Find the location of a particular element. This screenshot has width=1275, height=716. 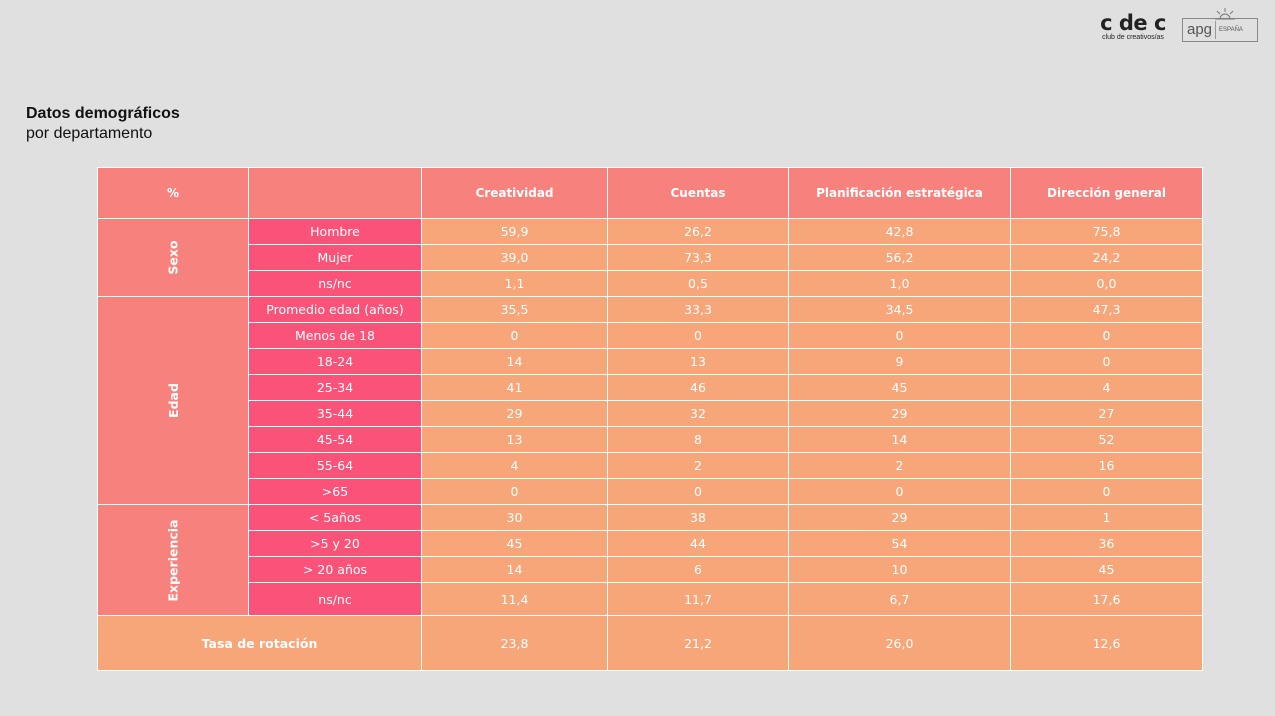

cell-value: 59,9 is located at coordinates (514, 231).